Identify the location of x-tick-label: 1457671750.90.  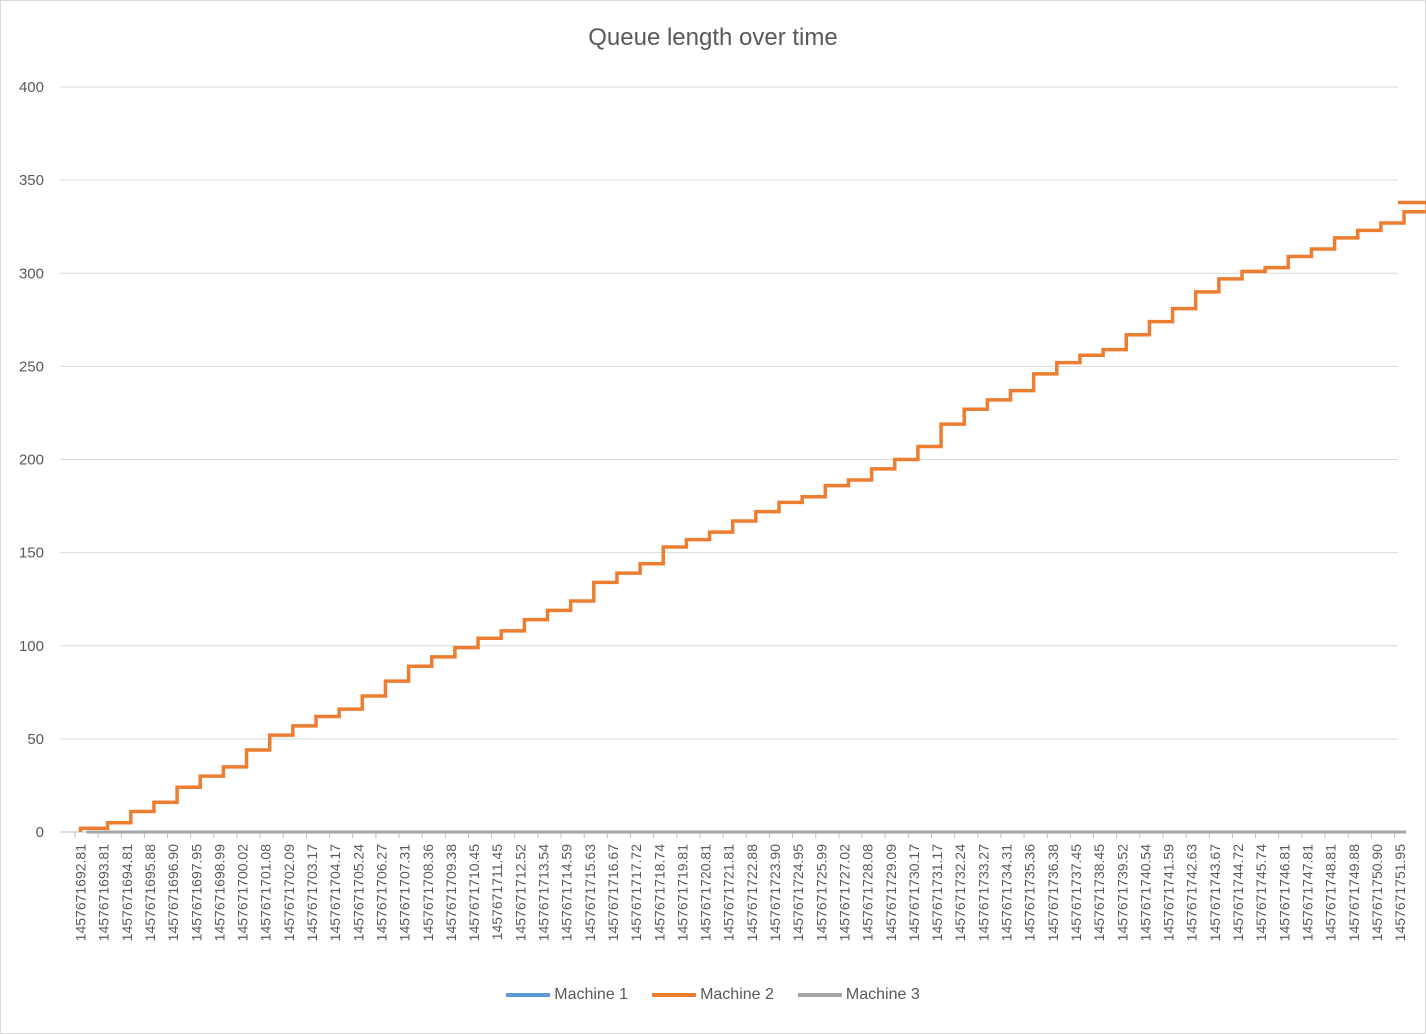
(1377, 893).